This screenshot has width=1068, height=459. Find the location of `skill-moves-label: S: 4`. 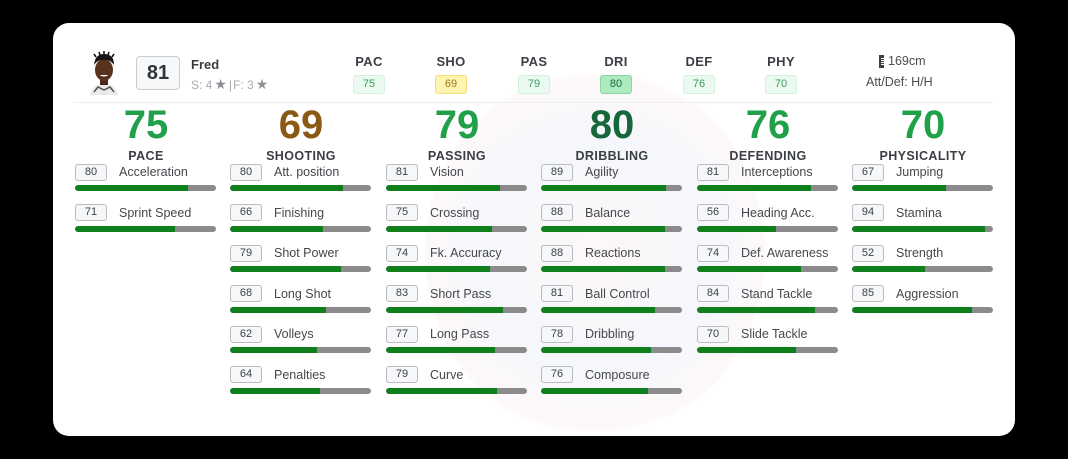

skill-moves-label: S: 4 is located at coordinates (202, 84).